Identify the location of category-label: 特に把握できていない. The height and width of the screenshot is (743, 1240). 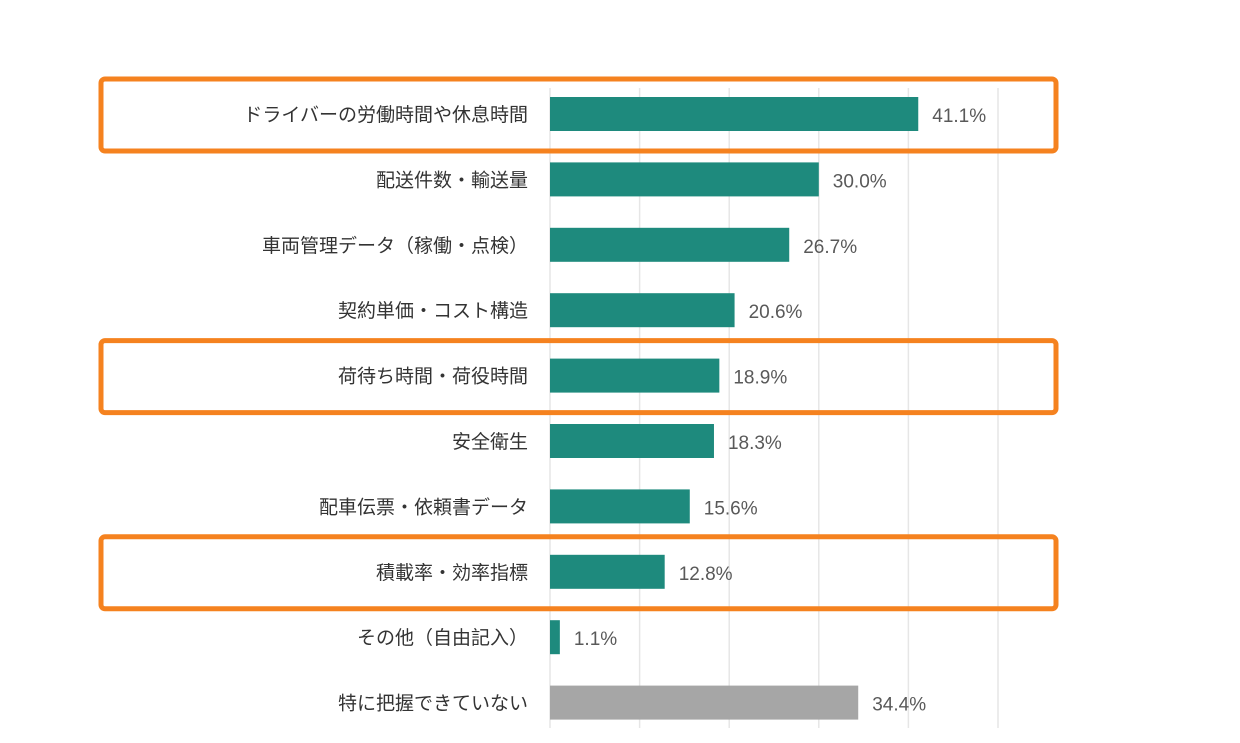
(433, 704).